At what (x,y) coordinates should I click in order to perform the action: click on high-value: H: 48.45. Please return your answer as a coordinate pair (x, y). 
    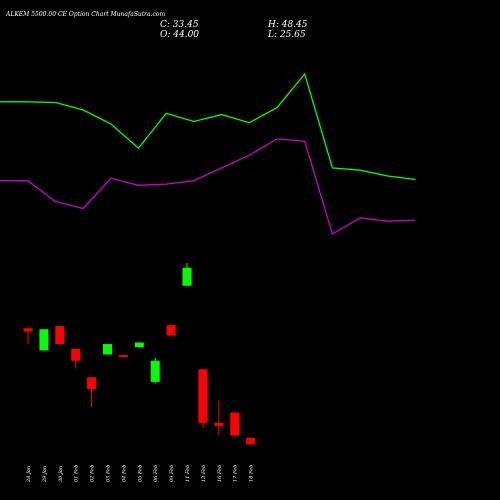
    Looking at the image, I should click on (287, 25).